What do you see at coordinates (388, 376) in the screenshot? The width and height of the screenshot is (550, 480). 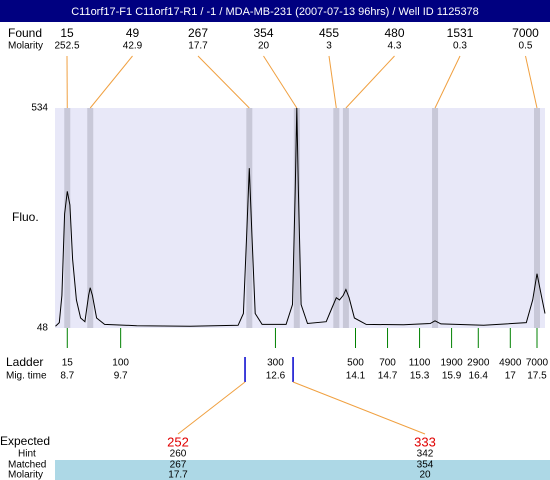 I see `ladder-time: 14.7` at bounding box center [388, 376].